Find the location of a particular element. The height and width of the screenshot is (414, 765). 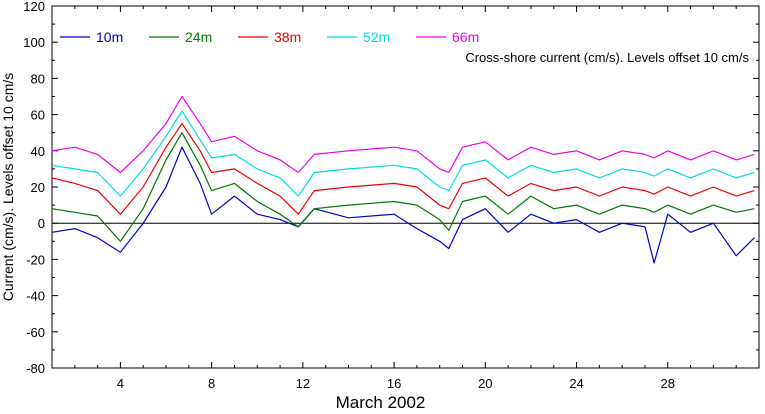

y-tick-labels: -80 -60 -40 -20 0 20 40 60 80 100 120 is located at coordinates (34, 188).